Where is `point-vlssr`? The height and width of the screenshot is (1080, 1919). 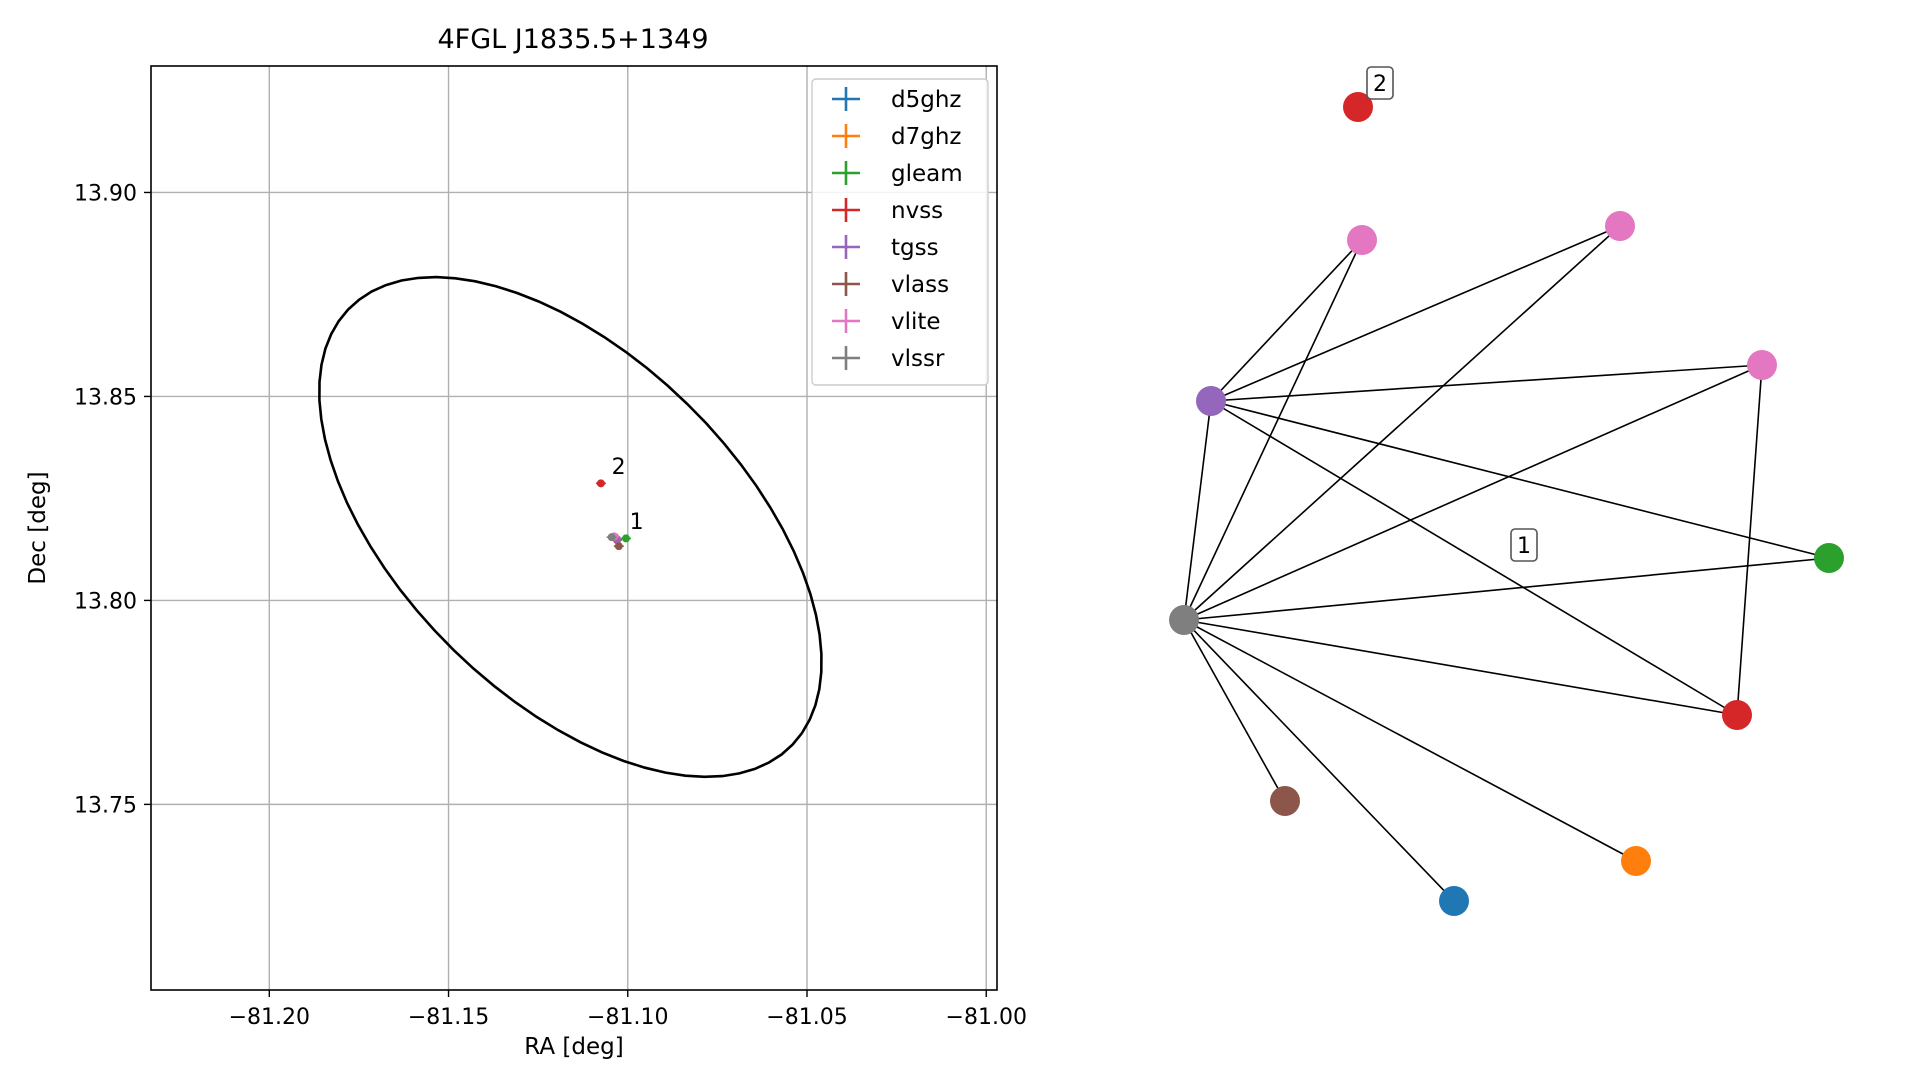 point-vlssr is located at coordinates (611, 537).